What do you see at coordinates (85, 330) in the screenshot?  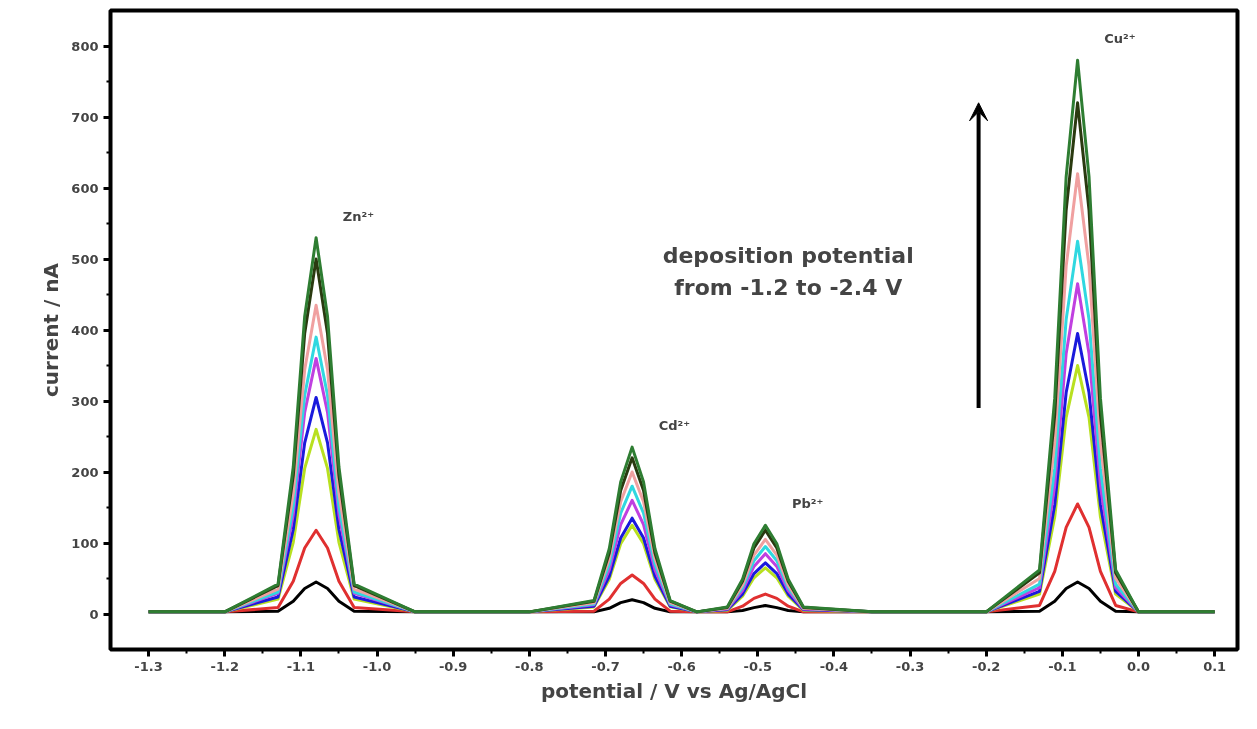 I see `y-tick-label: 400` at bounding box center [85, 330].